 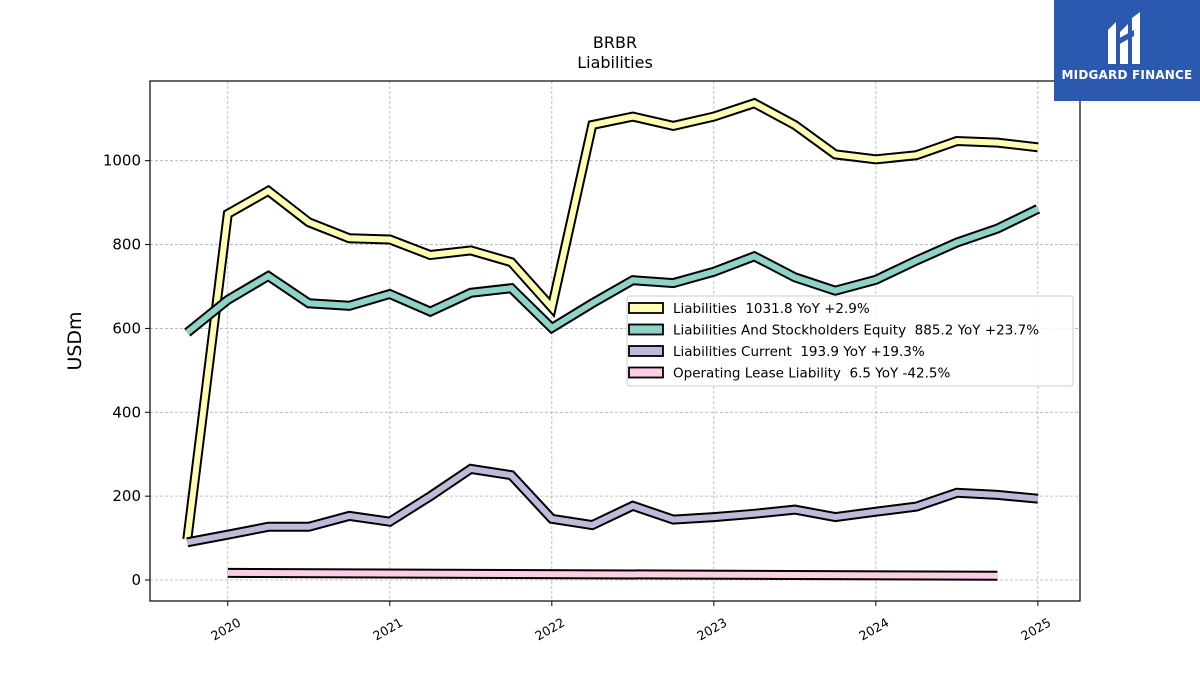 What do you see at coordinates (122, 161) in the screenshot?
I see `y-tick-label: 1000` at bounding box center [122, 161].